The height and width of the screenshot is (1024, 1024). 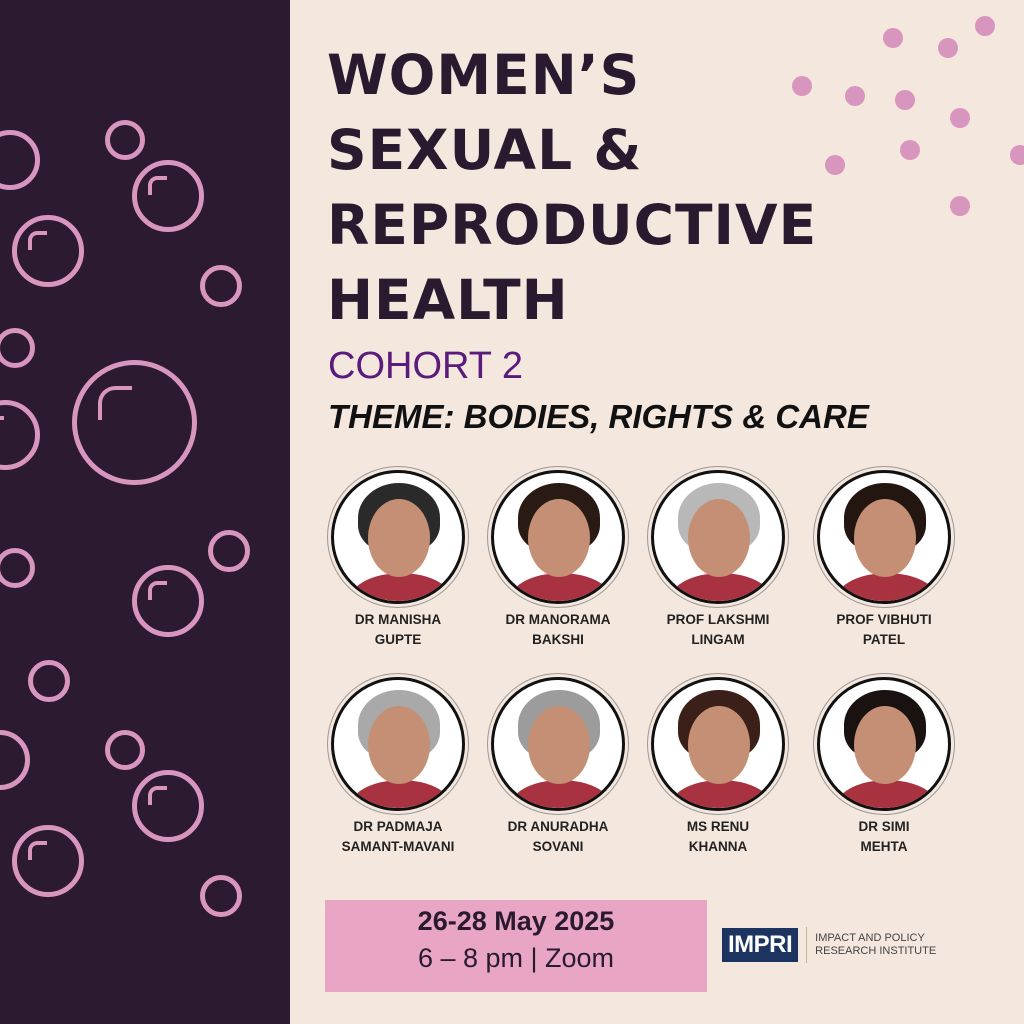 I want to click on speaker-card: DR ANURADHA SOVANI, so click(x=558, y=767).